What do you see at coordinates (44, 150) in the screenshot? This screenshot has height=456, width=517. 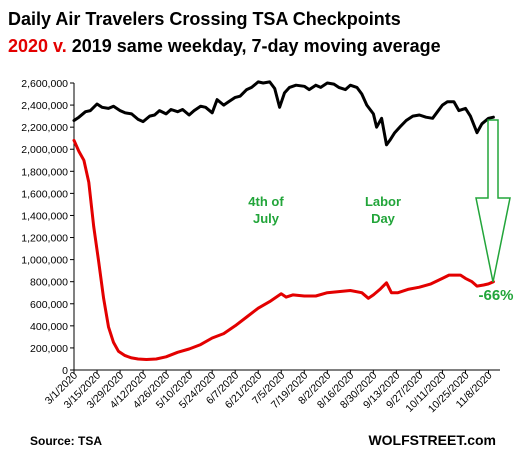 I see `y-tick-label: 2,000,000` at bounding box center [44, 150].